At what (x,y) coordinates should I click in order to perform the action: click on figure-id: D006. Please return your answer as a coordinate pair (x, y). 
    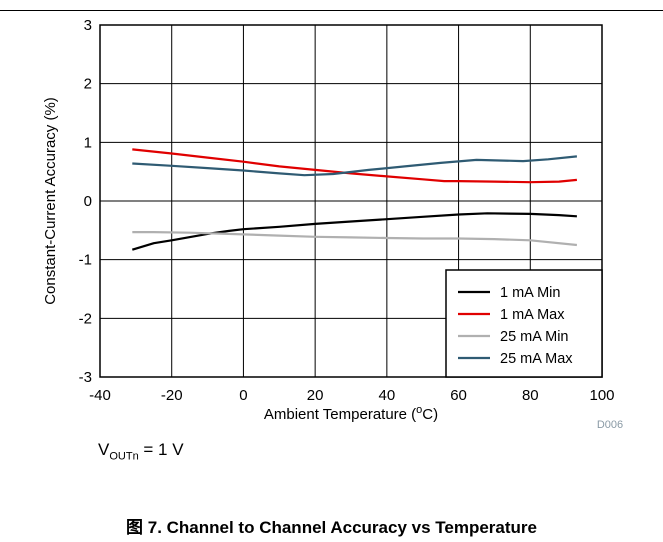
    Looking at the image, I should click on (610, 425).